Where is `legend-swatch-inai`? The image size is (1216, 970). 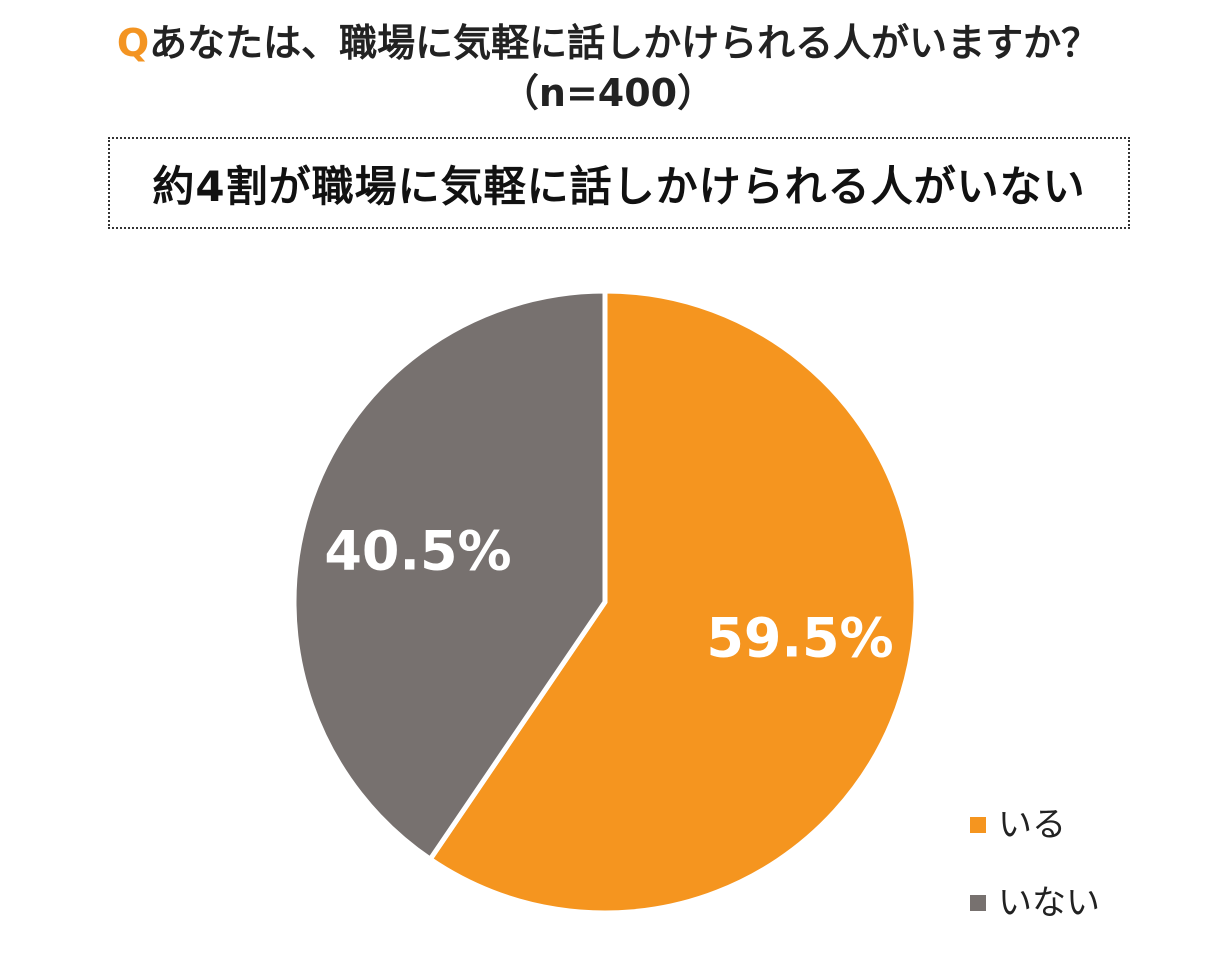 legend-swatch-inai is located at coordinates (978, 903).